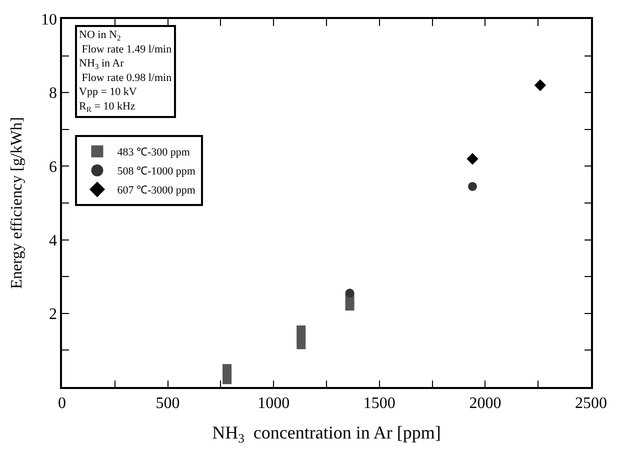 The width and height of the screenshot is (629, 452). What do you see at coordinates (17, 203) in the screenshot?
I see `y-axis-title: Energy efficiency [g/kWh]` at bounding box center [17, 203].